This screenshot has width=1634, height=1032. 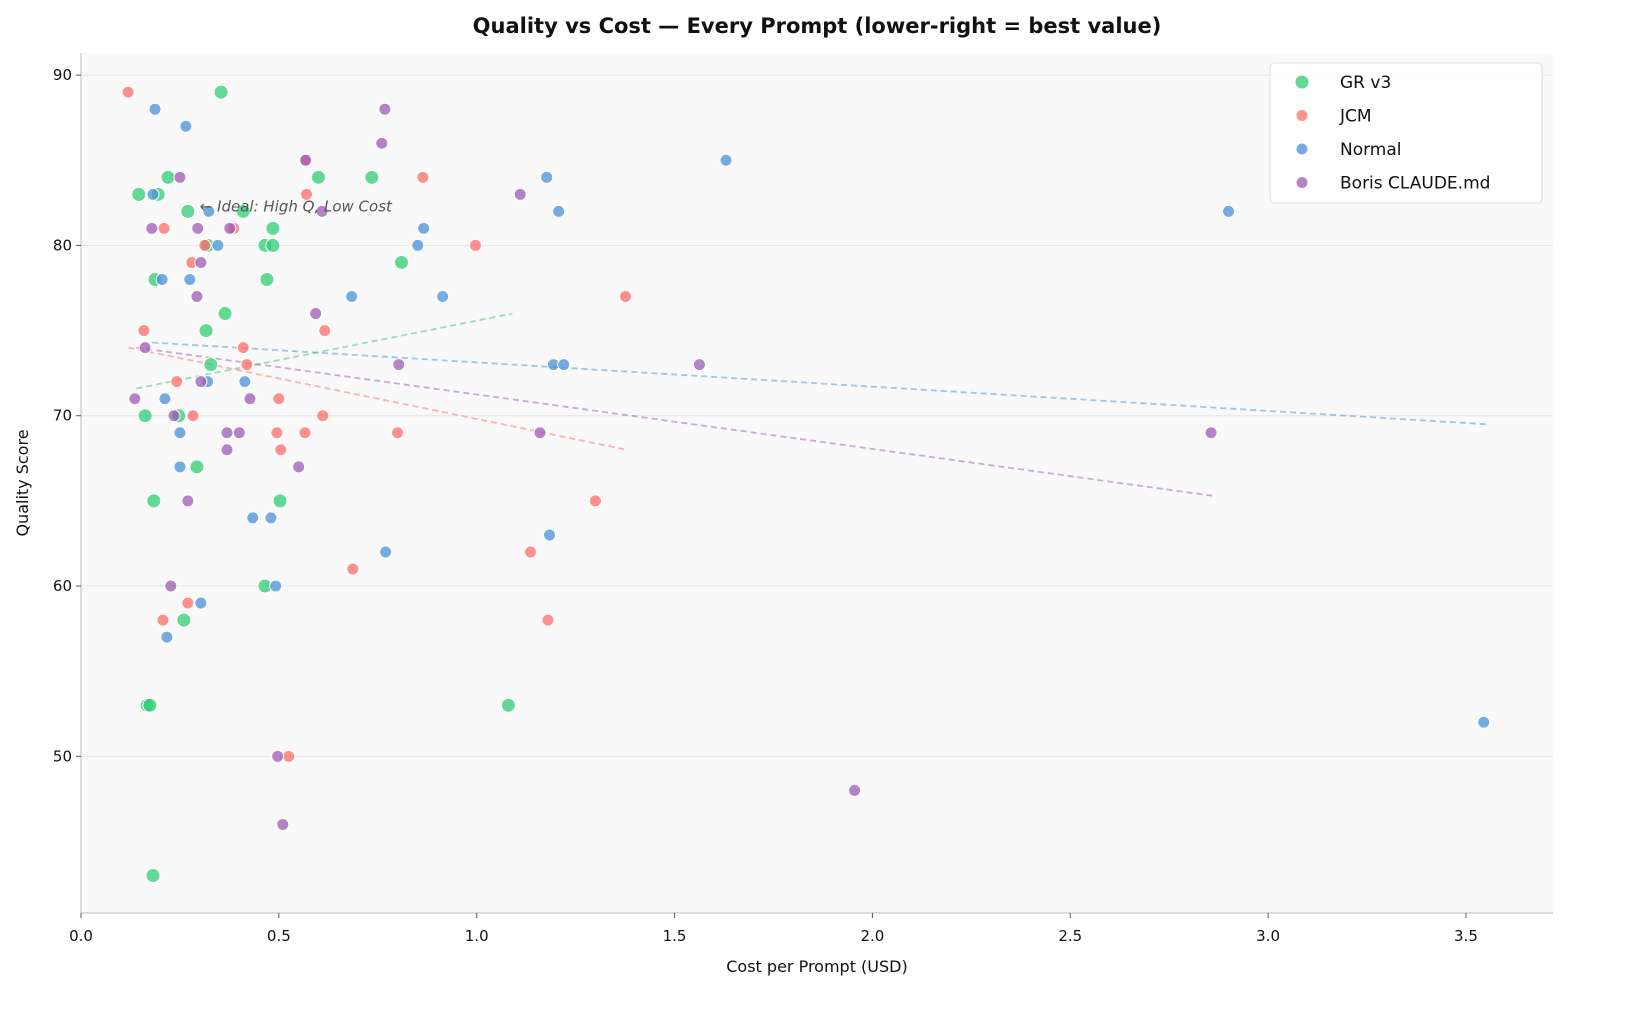 I want to click on x-tick-label: 2.5, so click(x=1070, y=936).